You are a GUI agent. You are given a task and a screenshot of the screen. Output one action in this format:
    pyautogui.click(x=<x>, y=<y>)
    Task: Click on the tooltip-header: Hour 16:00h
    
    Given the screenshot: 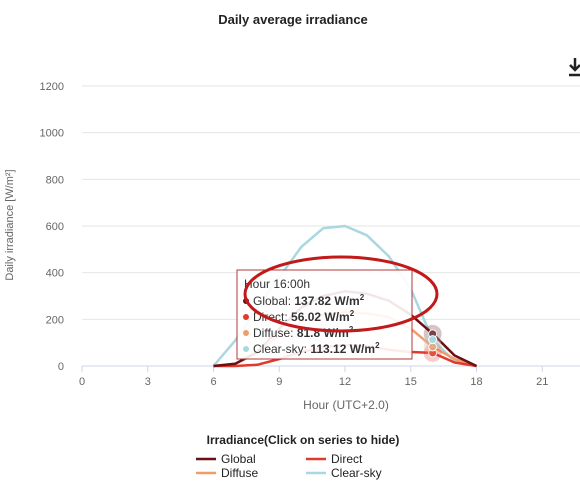 What is the action you would take?
    pyautogui.click(x=277, y=284)
    